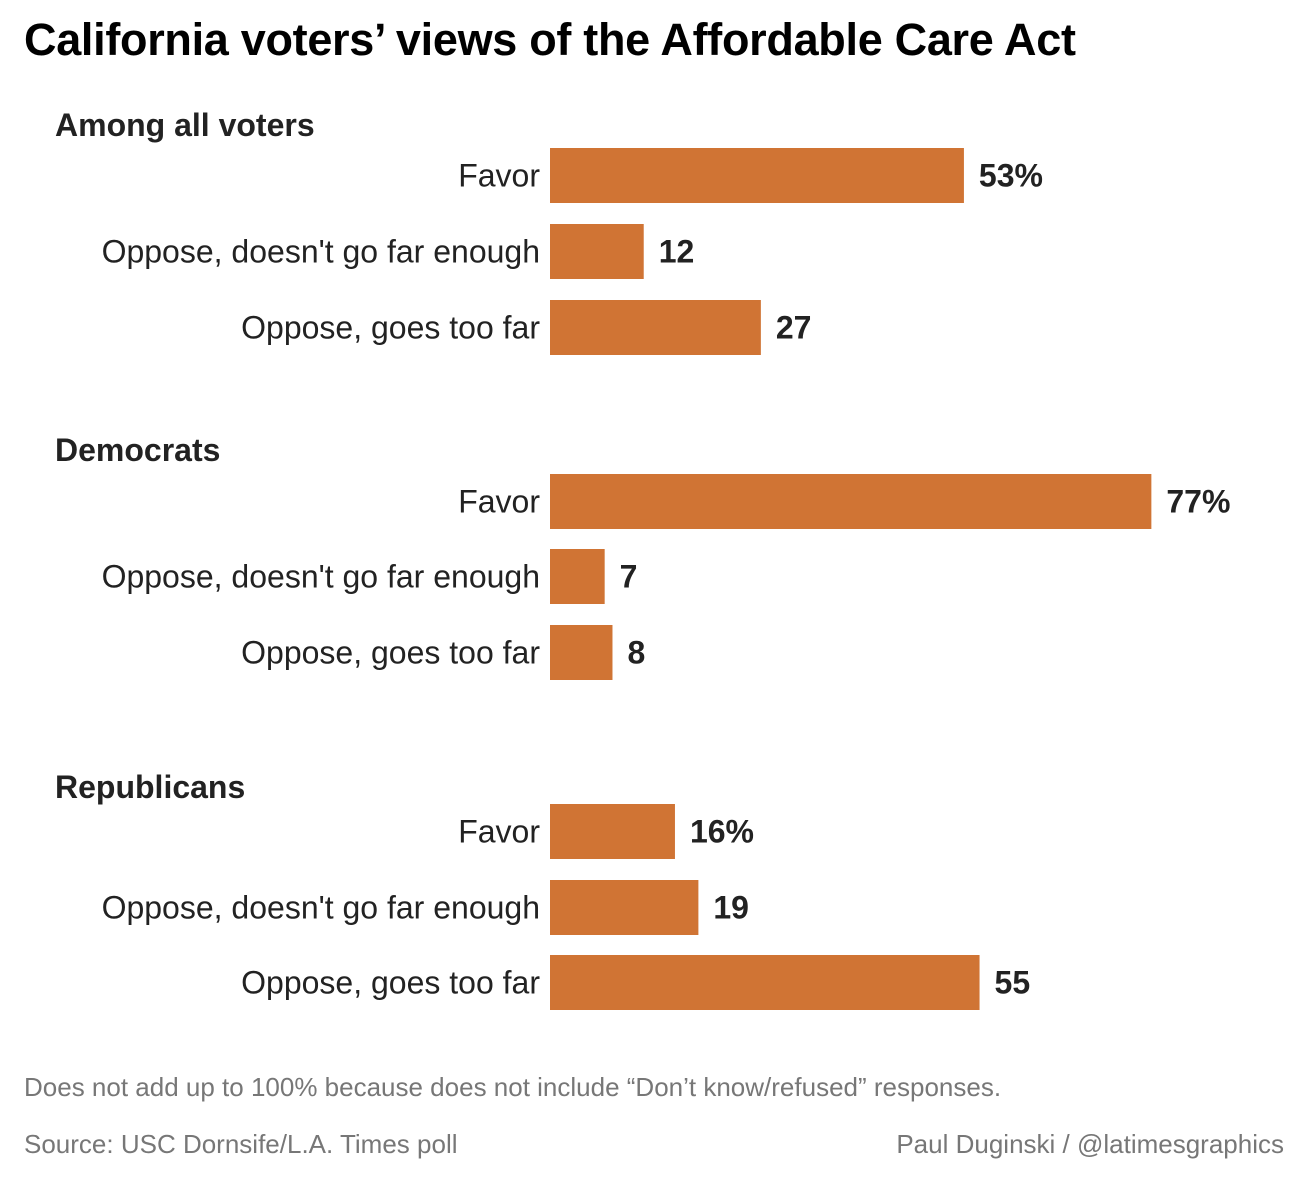 Image resolution: width=1300 pixels, height=1178 pixels. Describe the element at coordinates (731, 908) in the screenshot. I see `value-label: 19` at that location.